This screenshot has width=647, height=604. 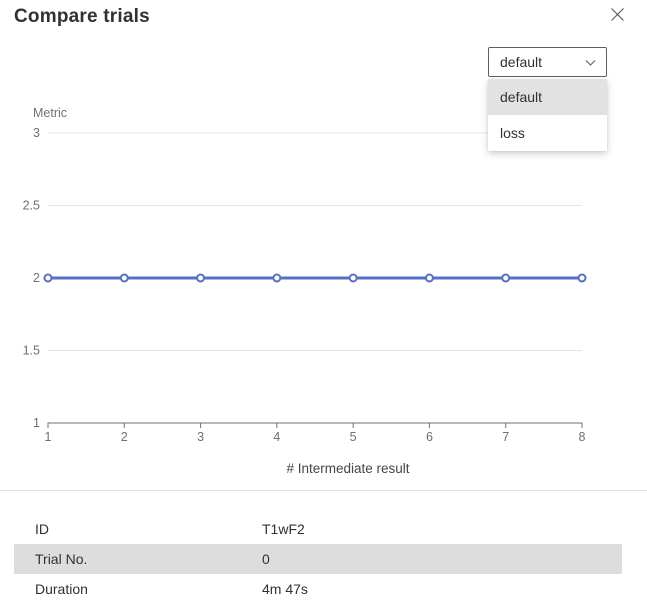 What do you see at coordinates (590, 62) in the screenshot?
I see `chevron-down-icon` at bounding box center [590, 62].